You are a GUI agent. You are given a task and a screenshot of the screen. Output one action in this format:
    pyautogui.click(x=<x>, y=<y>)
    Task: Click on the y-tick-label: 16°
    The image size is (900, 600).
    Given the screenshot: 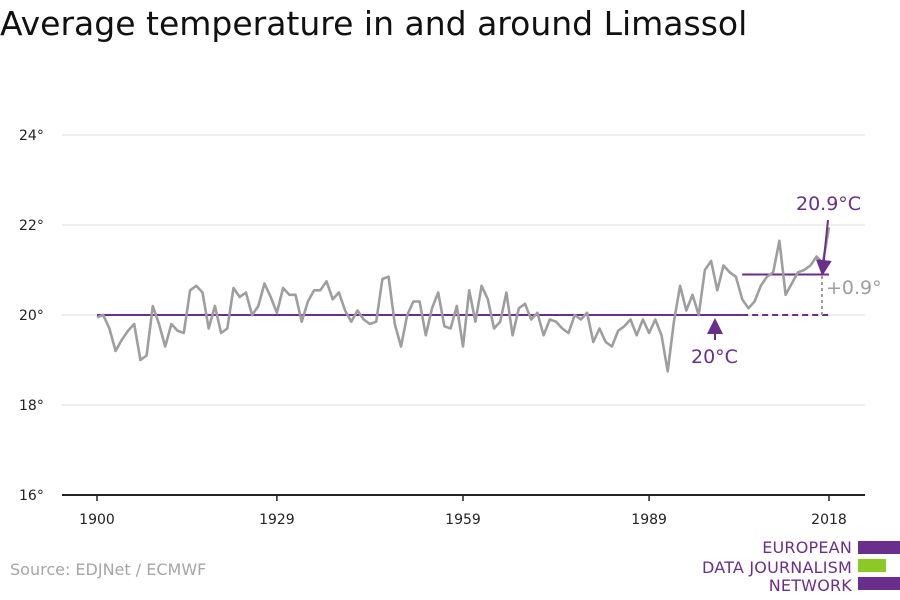 What is the action you would take?
    pyautogui.click(x=31, y=496)
    